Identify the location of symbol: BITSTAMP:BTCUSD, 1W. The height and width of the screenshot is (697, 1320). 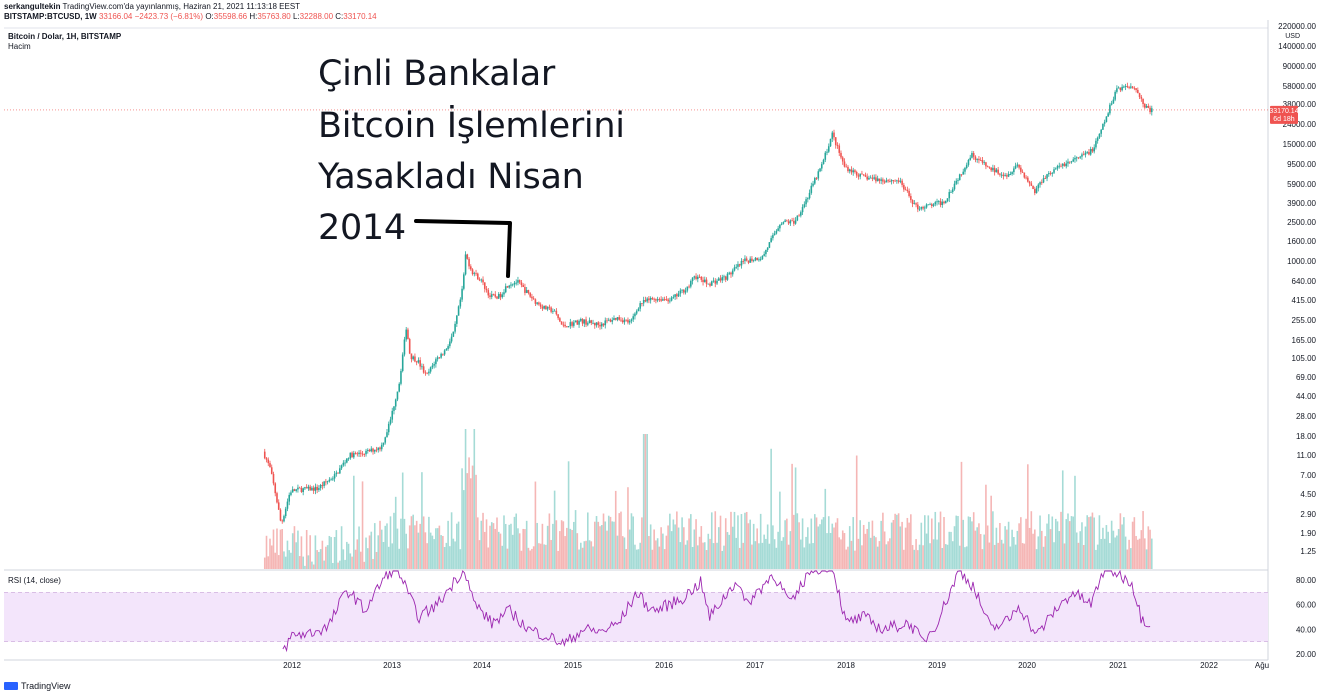
(50, 16).